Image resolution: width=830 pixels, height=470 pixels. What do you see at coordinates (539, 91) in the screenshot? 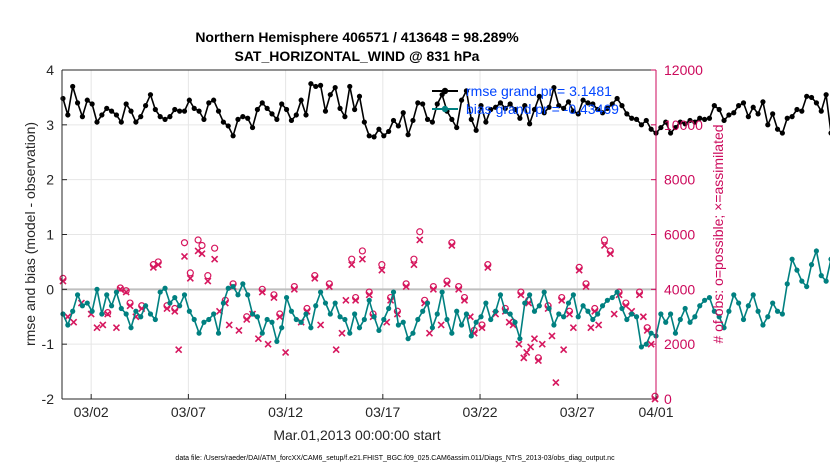
I see `legend-rmse-label: rmse grand pr = 3.1481` at bounding box center [539, 91].